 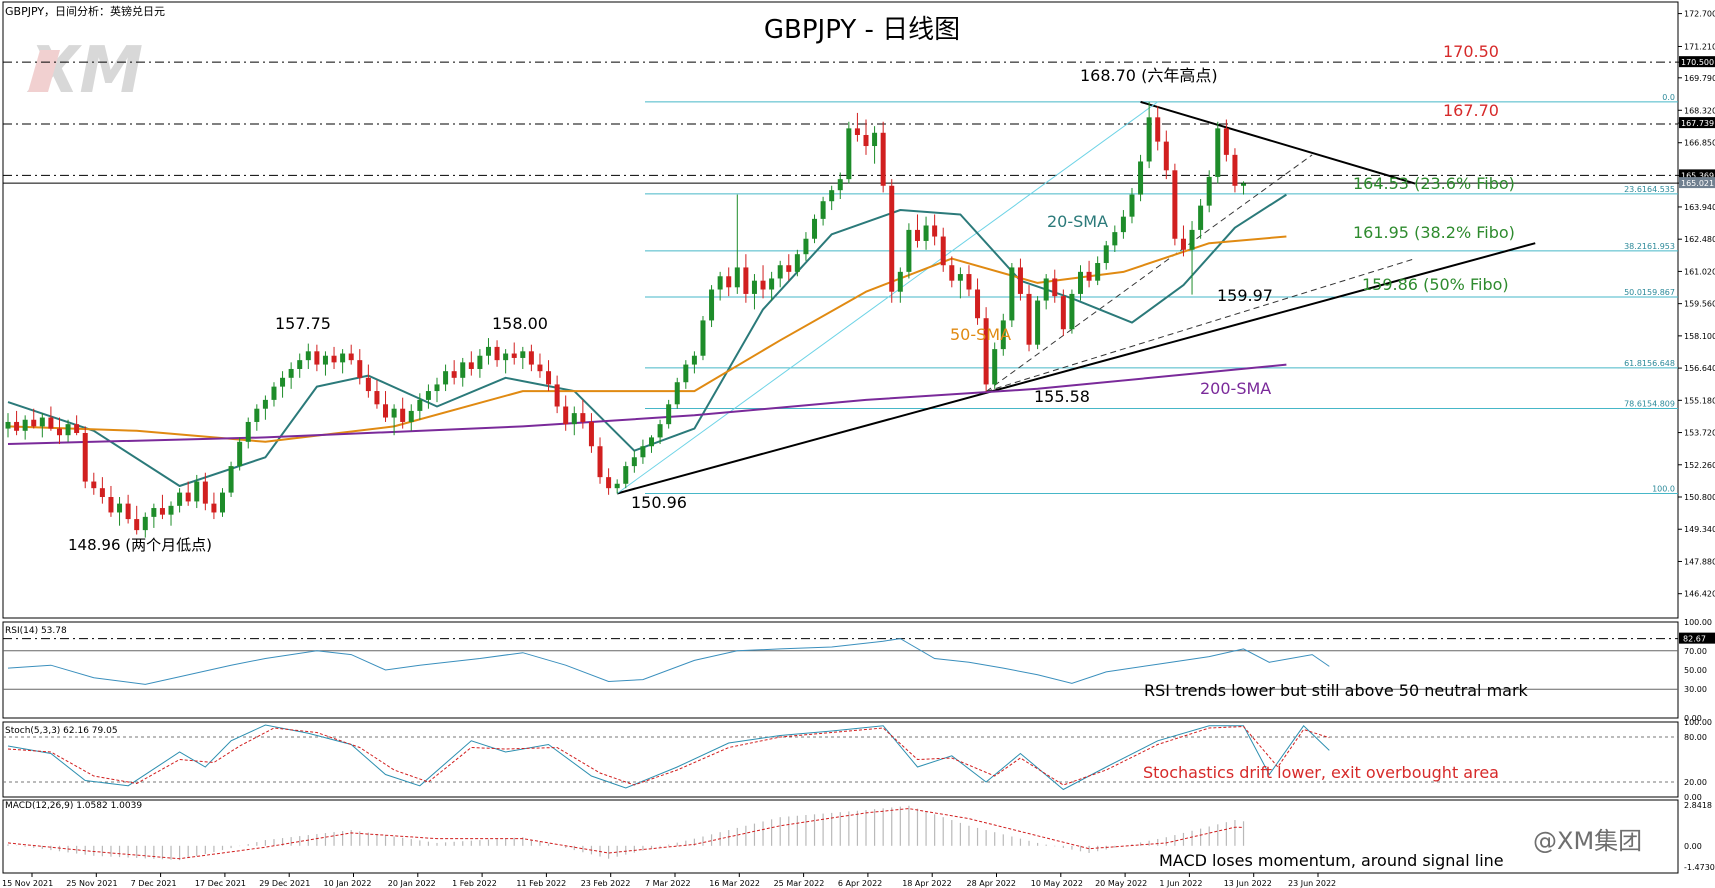 What do you see at coordinates (1062, 396) in the screenshot?
I see `label-155-58: 155.58` at bounding box center [1062, 396].